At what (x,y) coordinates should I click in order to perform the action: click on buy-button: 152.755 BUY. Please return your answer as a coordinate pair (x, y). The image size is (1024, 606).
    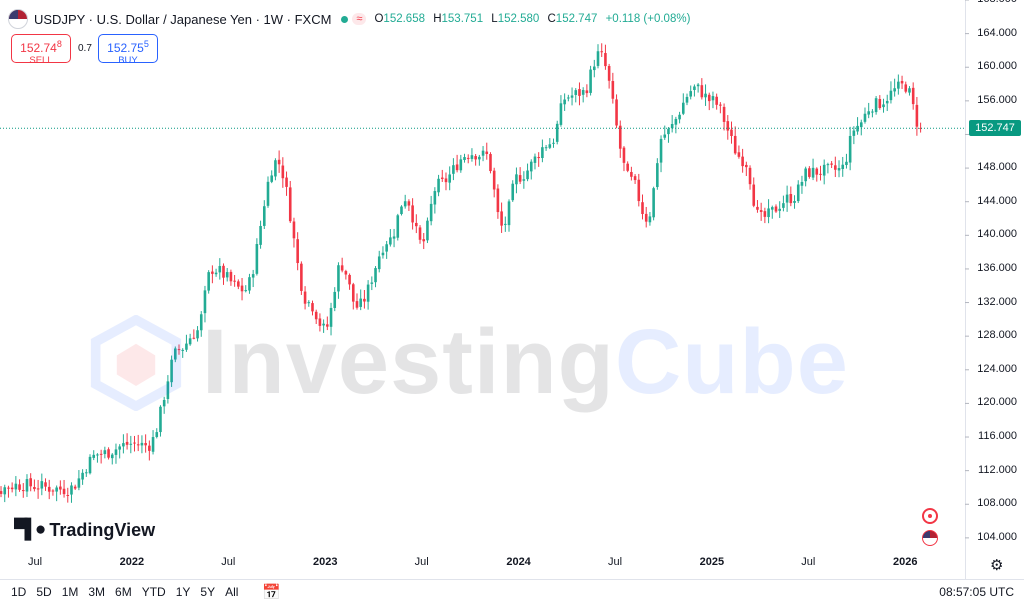
    Looking at the image, I should click on (128, 50).